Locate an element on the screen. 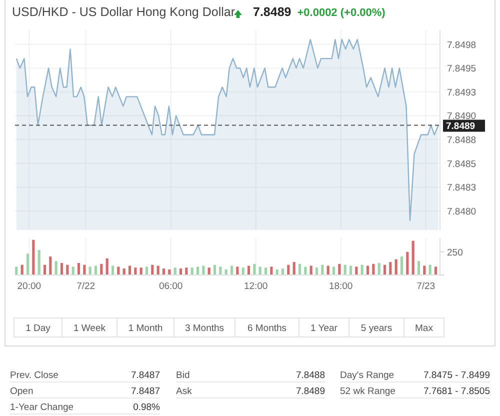 Image resolution: width=500 pixels, height=416 pixels. y-tick-label: 7.8498 is located at coordinates (461, 45).